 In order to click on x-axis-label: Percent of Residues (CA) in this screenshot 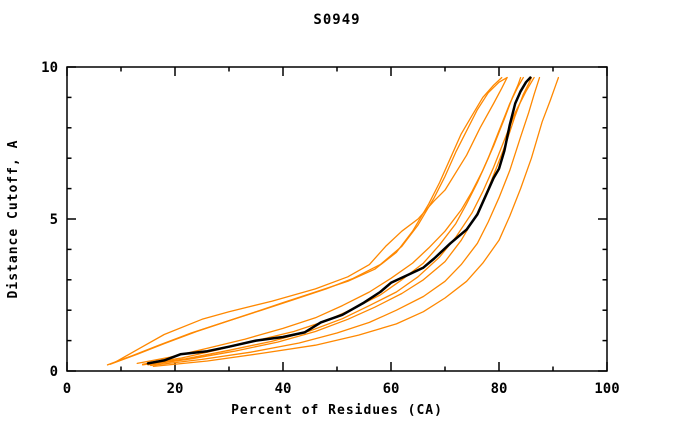, I will do `click(337, 410)`.